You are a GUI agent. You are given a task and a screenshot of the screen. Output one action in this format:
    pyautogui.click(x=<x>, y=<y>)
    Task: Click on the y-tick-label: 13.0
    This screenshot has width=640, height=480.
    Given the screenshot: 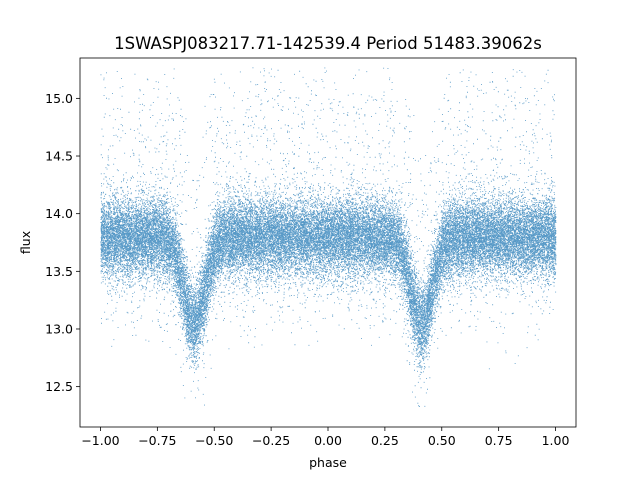 What is the action you would take?
    pyautogui.click(x=59, y=328)
    